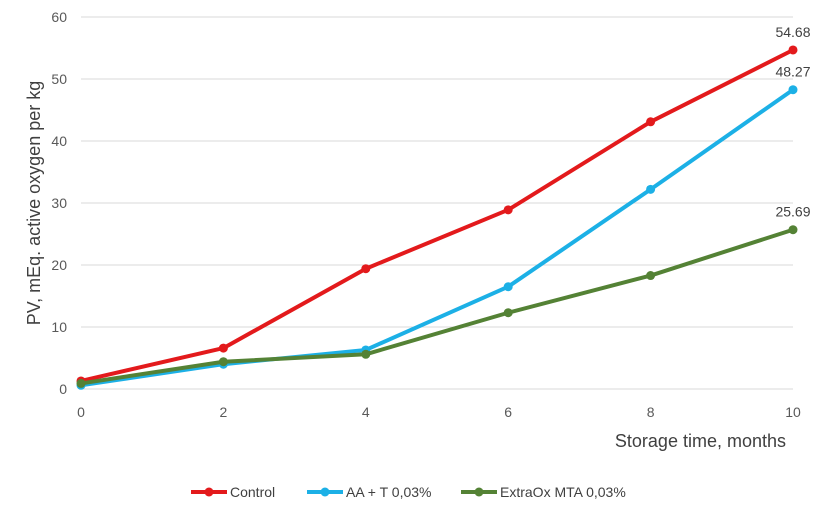  What do you see at coordinates (59, 265) in the screenshot?
I see `y-tick-label: 20` at bounding box center [59, 265].